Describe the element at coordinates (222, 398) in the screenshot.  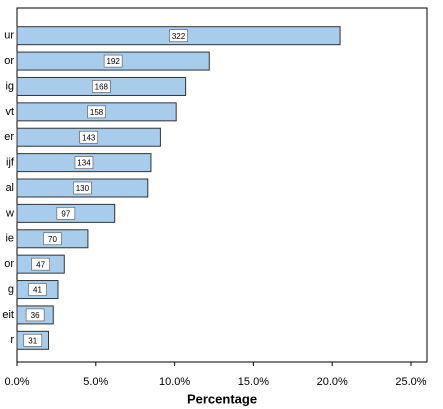
I see `x-axis-label: Percentage` at that location.